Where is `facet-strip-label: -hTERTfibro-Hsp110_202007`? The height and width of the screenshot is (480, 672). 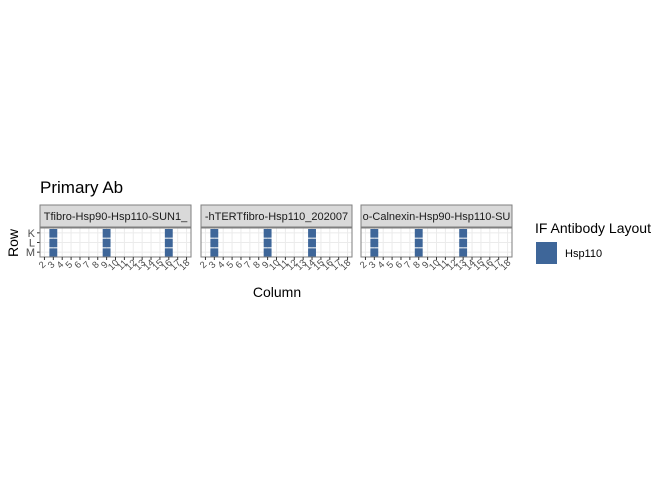
facet-strip-label: -hTERTfibro-Hsp110_202007 is located at coordinates (276, 217).